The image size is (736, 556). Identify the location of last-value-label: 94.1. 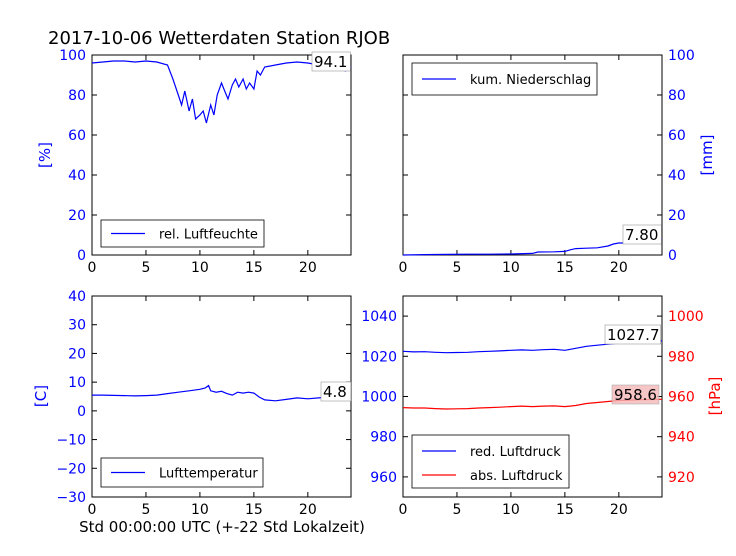
(330, 62).